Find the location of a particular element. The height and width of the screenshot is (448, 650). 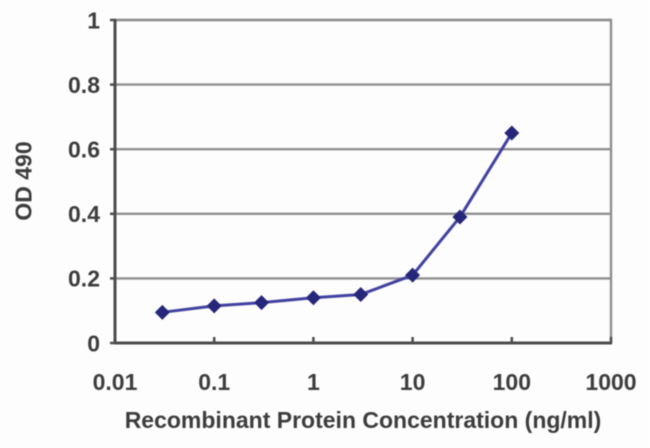

y-tick-label: 1 is located at coordinates (93, 20).